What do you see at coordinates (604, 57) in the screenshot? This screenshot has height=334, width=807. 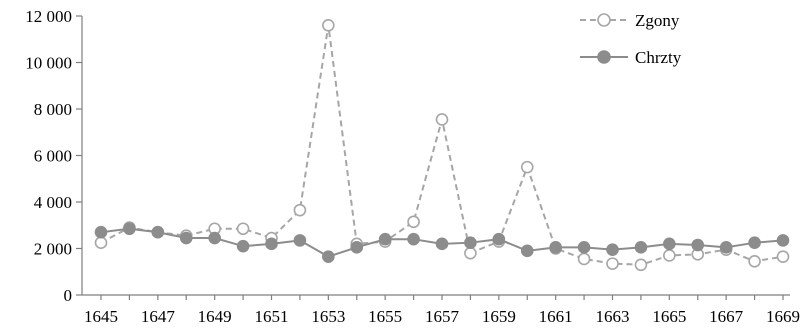 I see `legend-marker-chrzty` at bounding box center [604, 57].